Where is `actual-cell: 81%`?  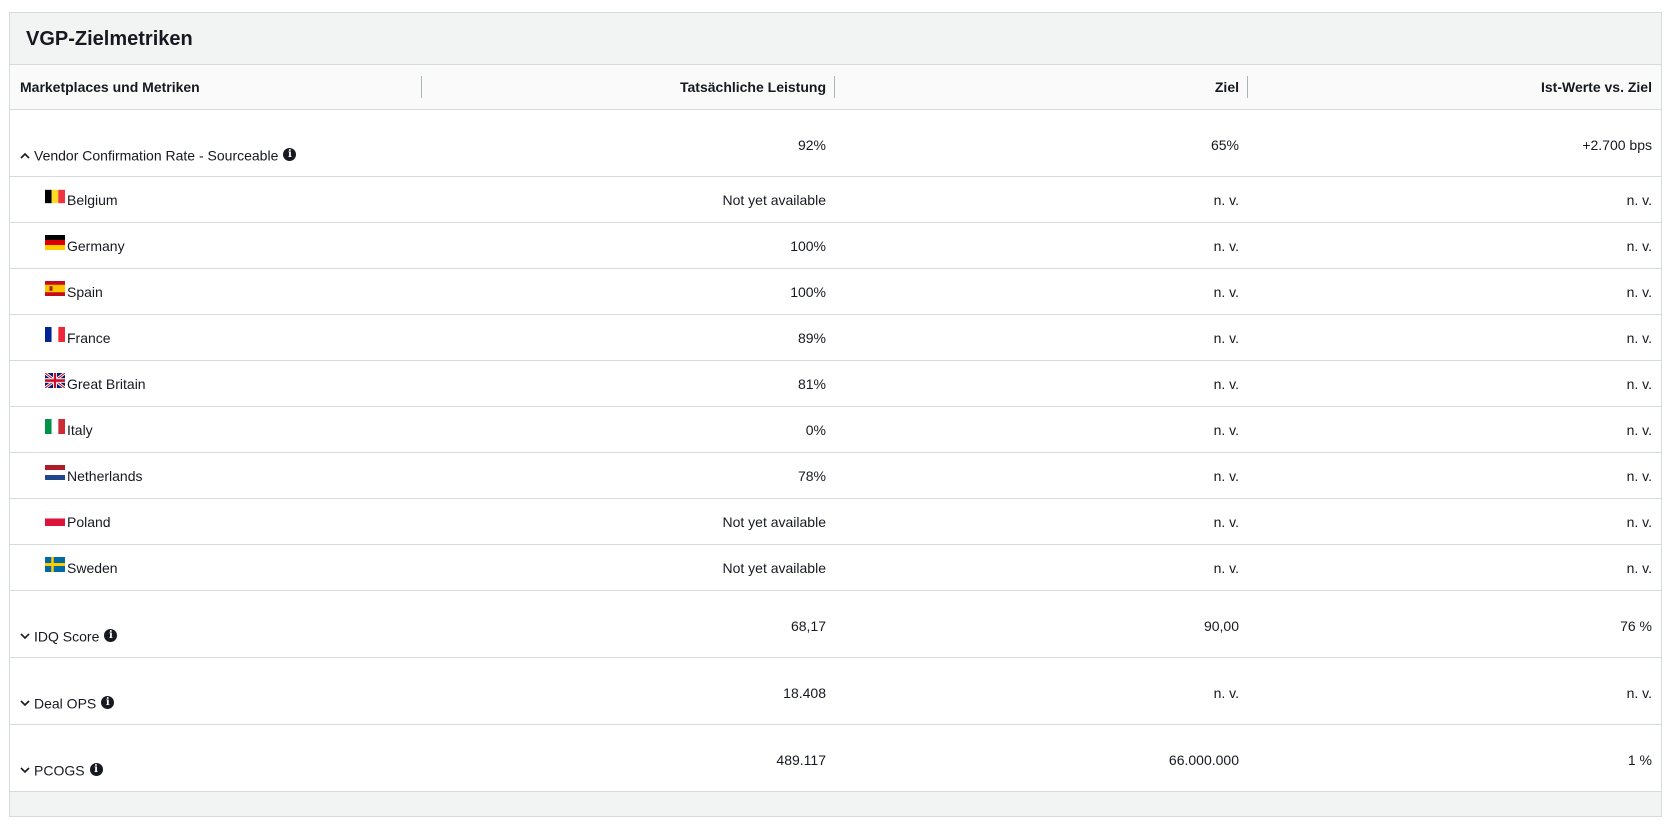 actual-cell: 81% is located at coordinates (628, 383).